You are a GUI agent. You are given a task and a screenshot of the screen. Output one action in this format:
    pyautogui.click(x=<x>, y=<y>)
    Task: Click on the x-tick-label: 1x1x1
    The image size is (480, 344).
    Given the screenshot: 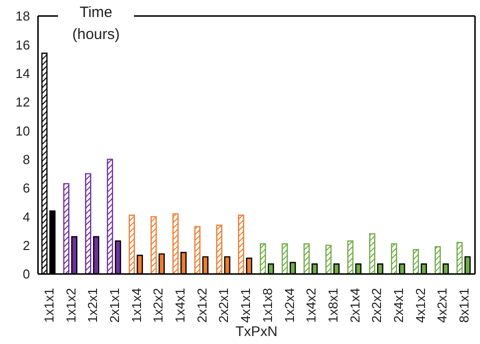 What is the action you would take?
    pyautogui.click(x=48, y=305)
    